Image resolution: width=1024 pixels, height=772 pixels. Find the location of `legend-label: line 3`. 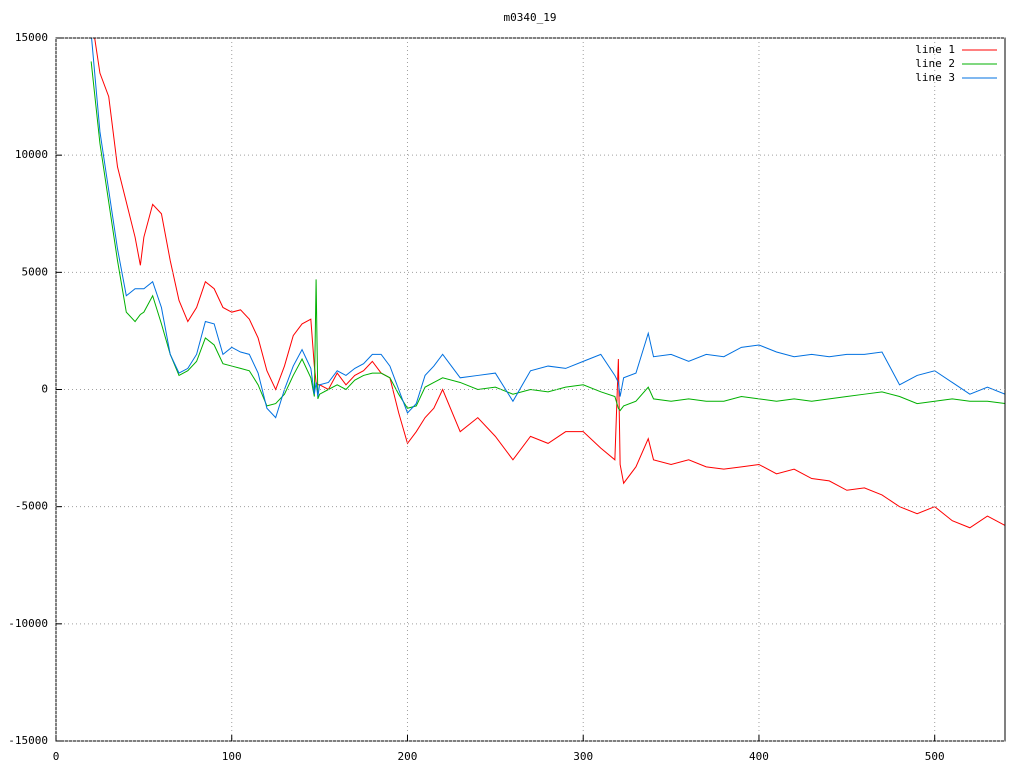

legend-label: line 3 is located at coordinates (935, 77).